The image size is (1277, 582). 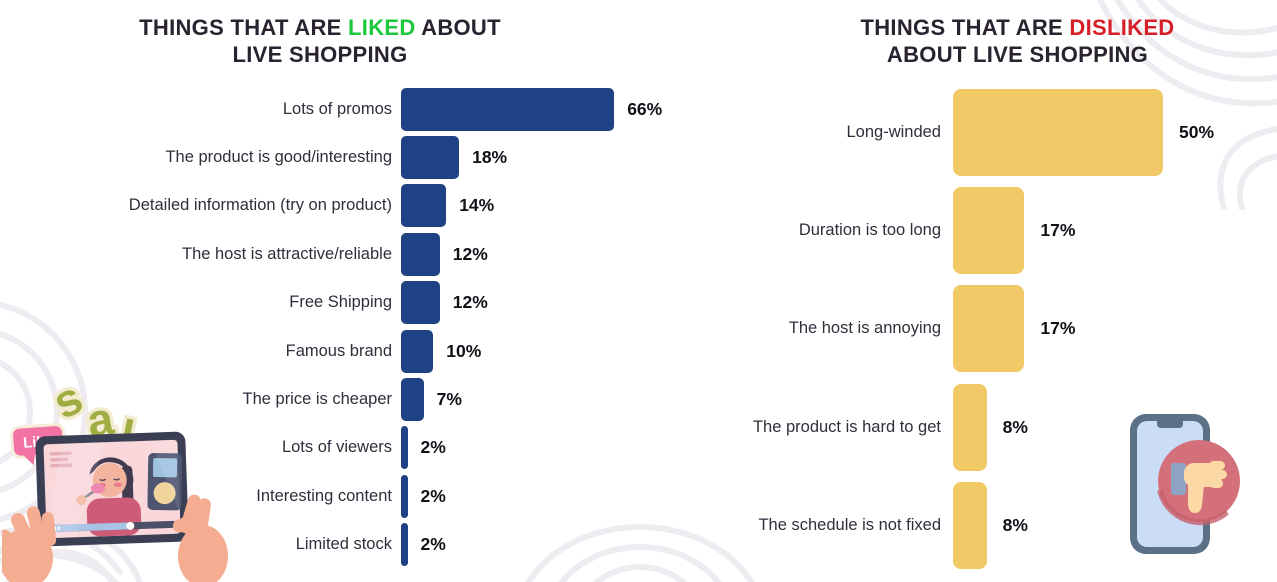 What do you see at coordinates (317, 399) in the screenshot?
I see `category-label: The price is cheaper` at bounding box center [317, 399].